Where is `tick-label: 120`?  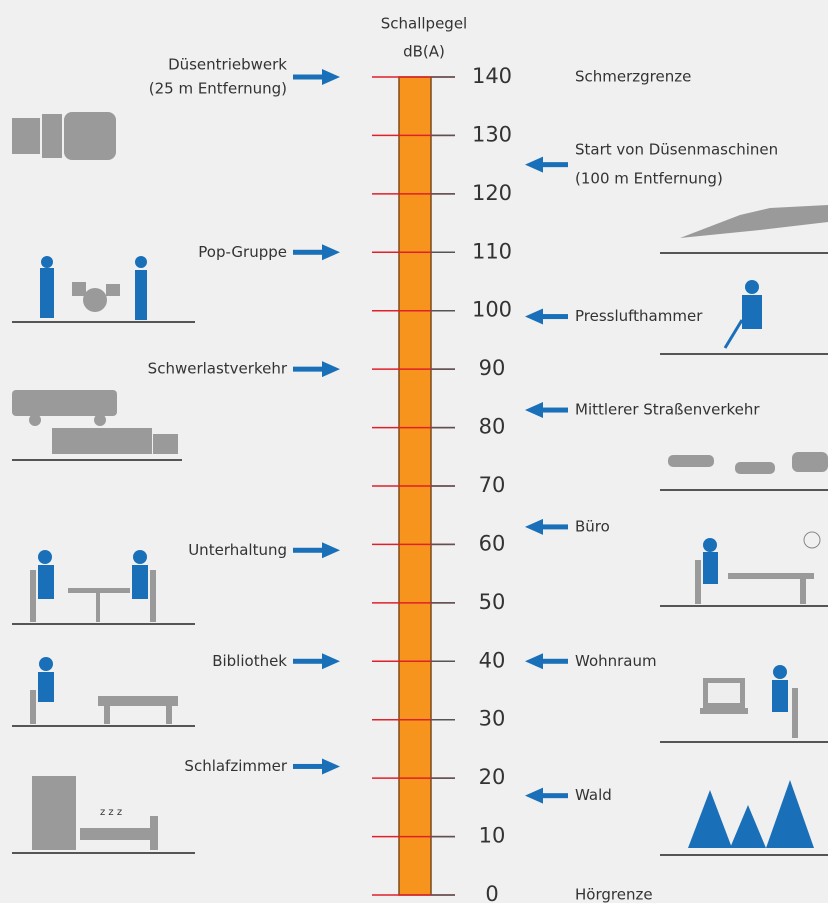
tick-label: 120 is located at coordinates (492, 193).